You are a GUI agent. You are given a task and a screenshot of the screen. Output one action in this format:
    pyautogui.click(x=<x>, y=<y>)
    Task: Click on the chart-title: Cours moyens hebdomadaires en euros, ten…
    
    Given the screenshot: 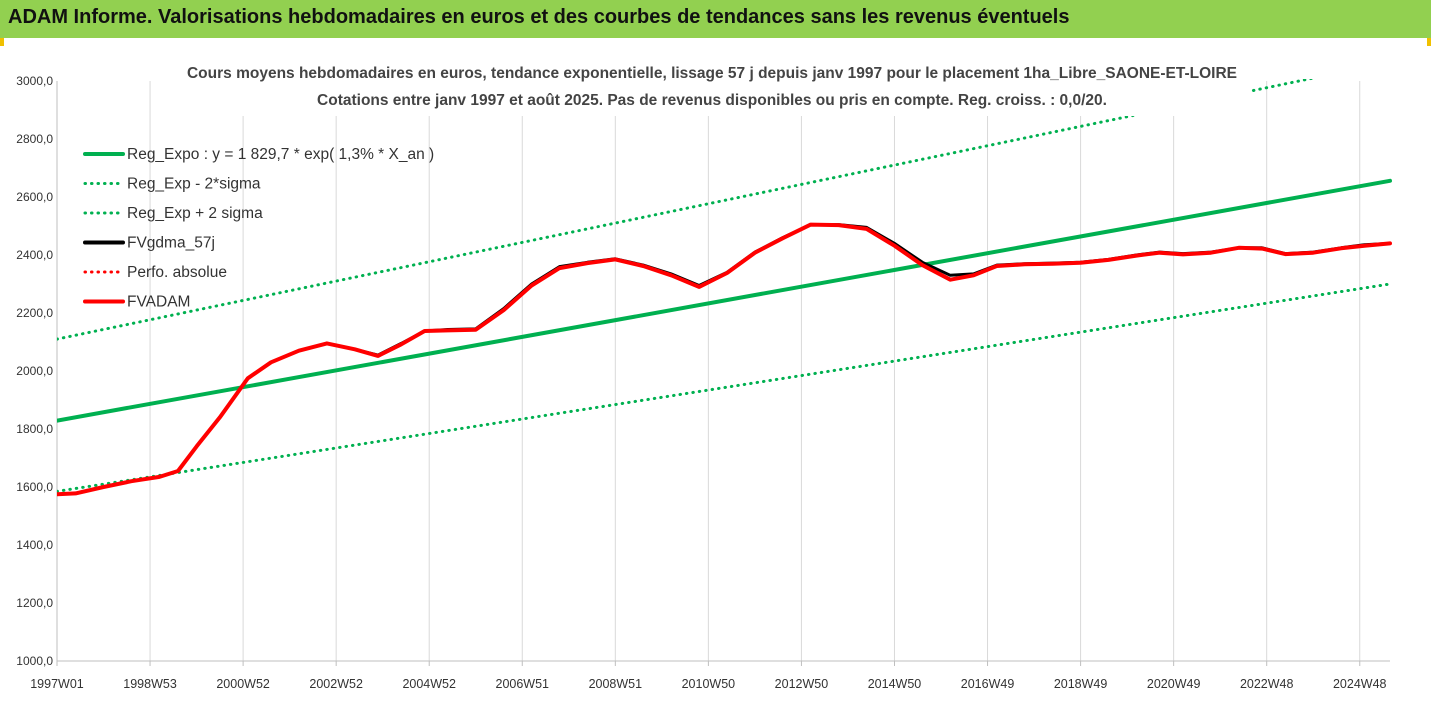 What is the action you would take?
    pyautogui.click(x=712, y=73)
    